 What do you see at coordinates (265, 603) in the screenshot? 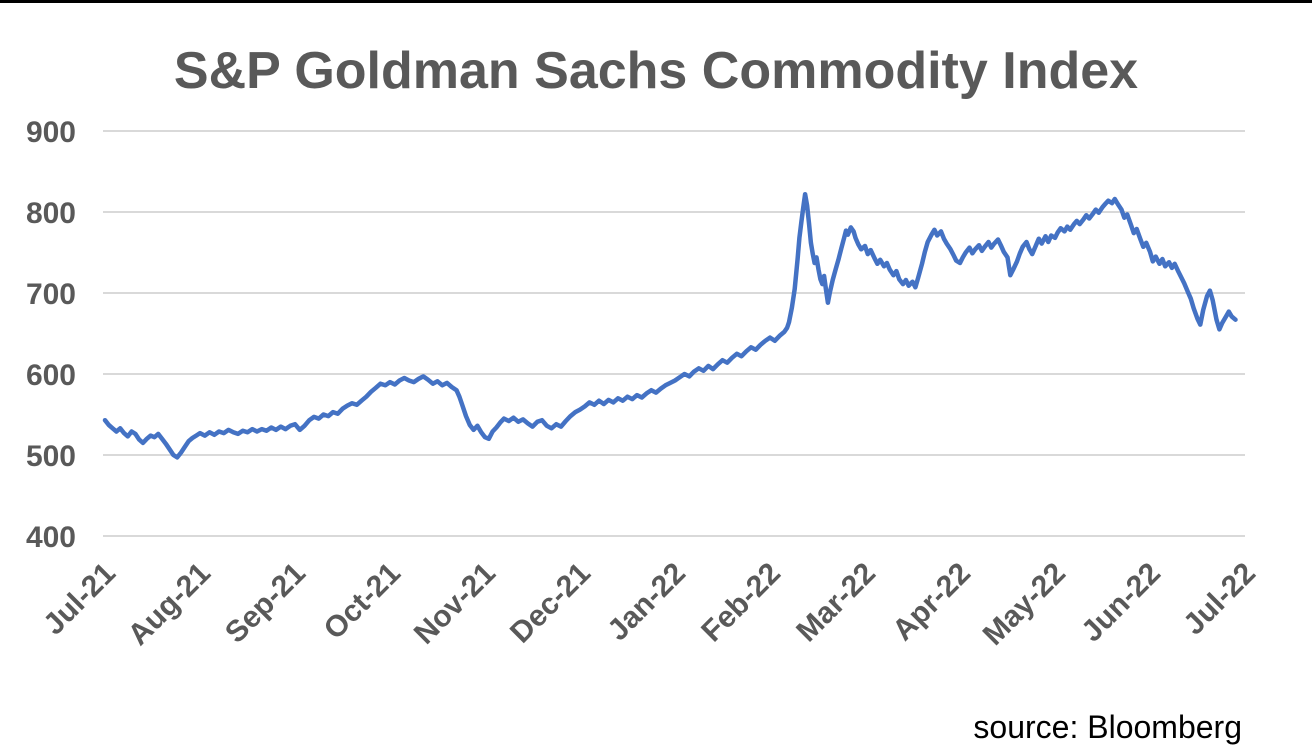
I see `x-tick-label: Sep-21` at bounding box center [265, 603].